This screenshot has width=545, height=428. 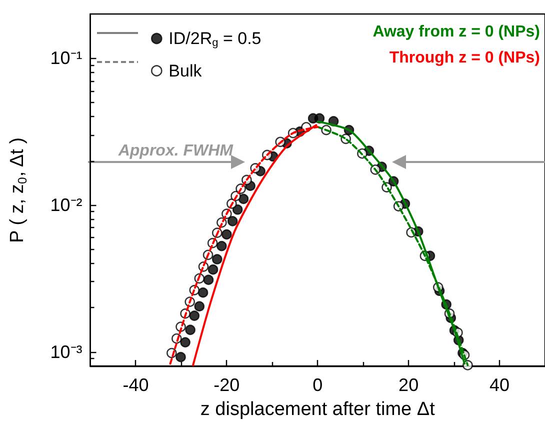 What do you see at coordinates (317, 385) in the screenshot?
I see `x-tick-label: 0` at bounding box center [317, 385].